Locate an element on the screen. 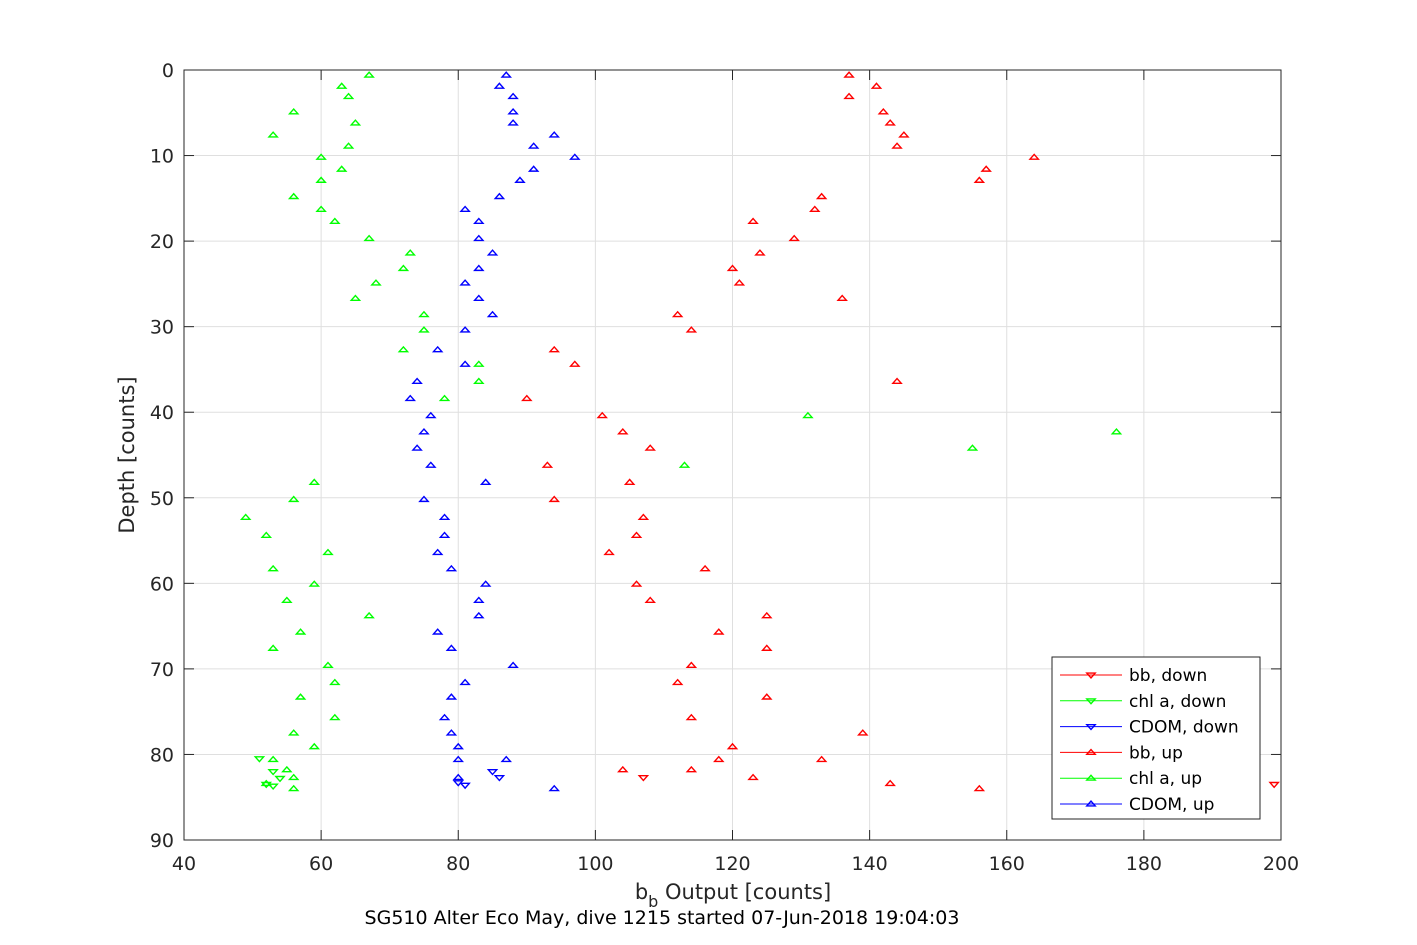 Image resolution: width=1417 pixels, height=945 pixels. legend-box is located at coordinates (1156, 738).